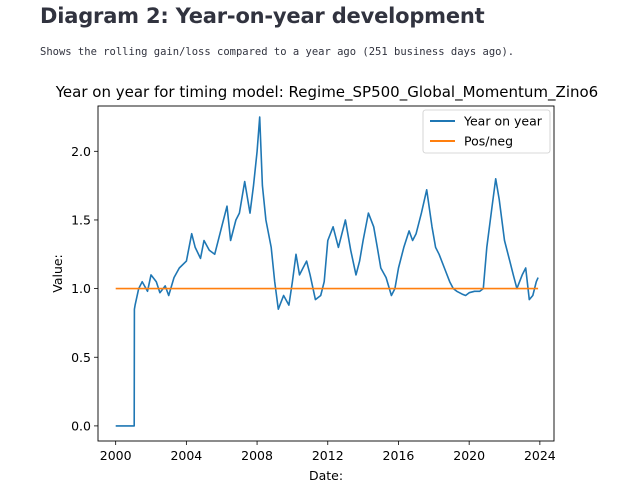  What do you see at coordinates (257, 455) in the screenshot?
I see `x-tick-label: 2008` at bounding box center [257, 455].